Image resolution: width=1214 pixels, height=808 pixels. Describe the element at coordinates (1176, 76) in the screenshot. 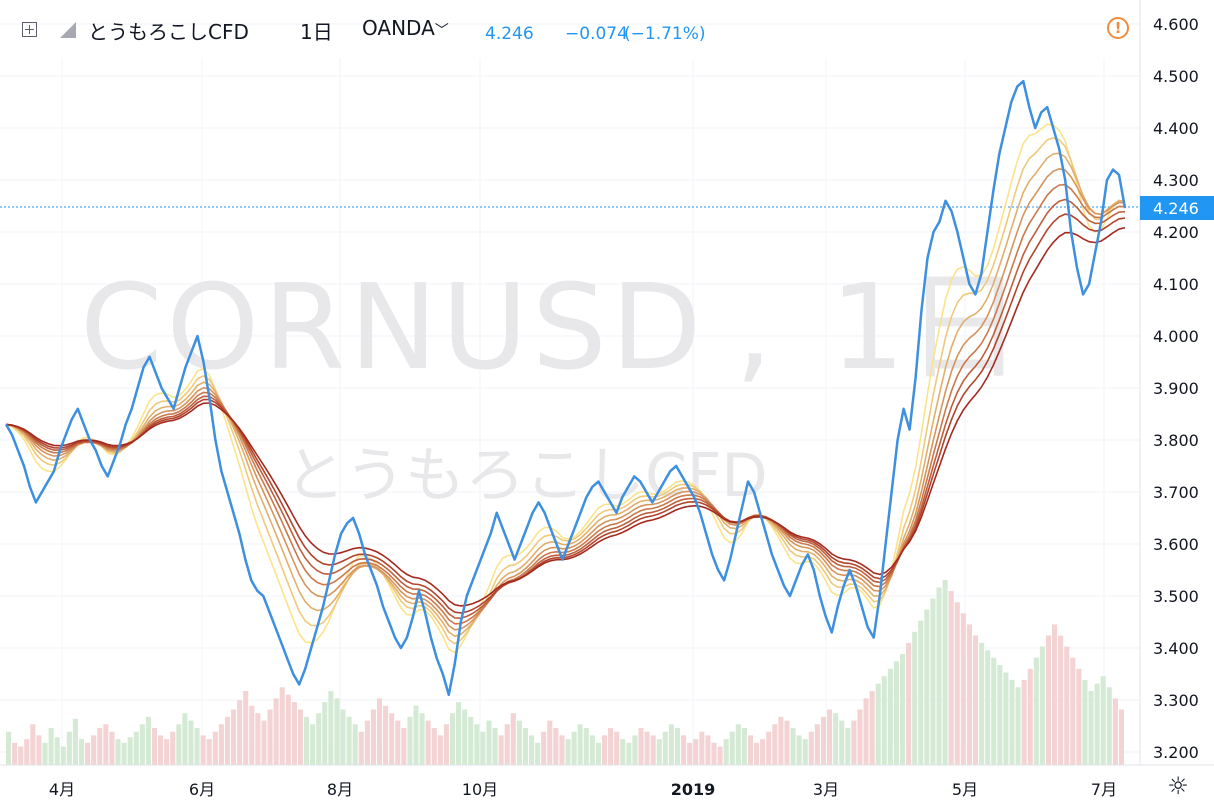

I see `y-tick-label: 4.500` at that location.